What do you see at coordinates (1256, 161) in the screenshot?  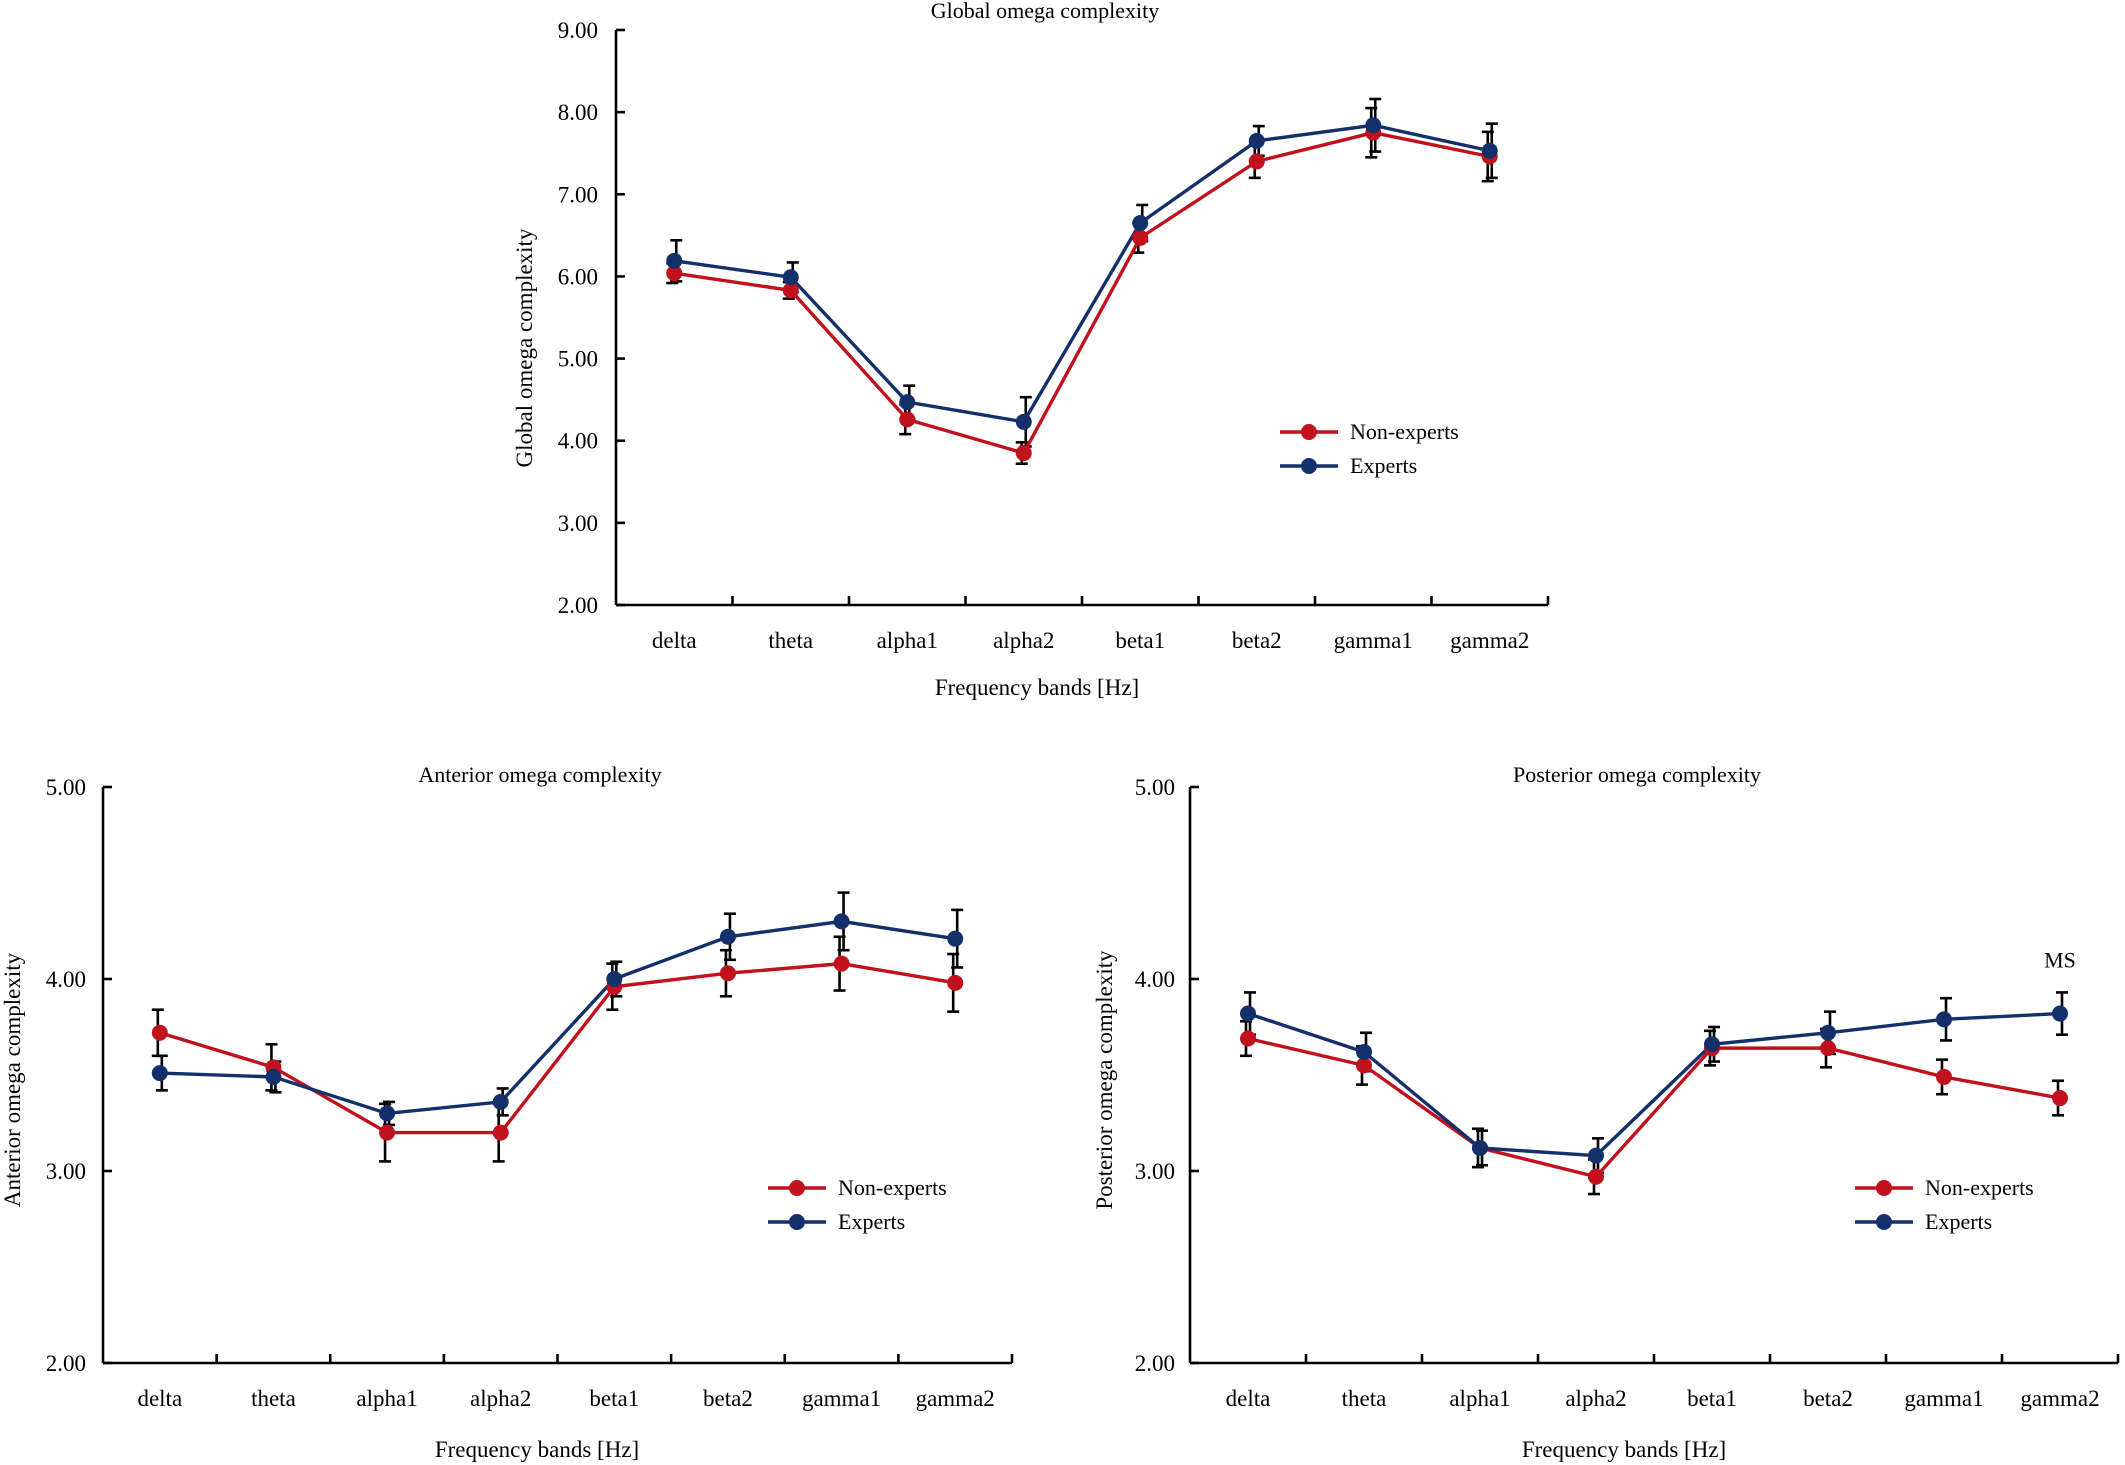 I see `global-non-experts-point-beta2` at bounding box center [1256, 161].